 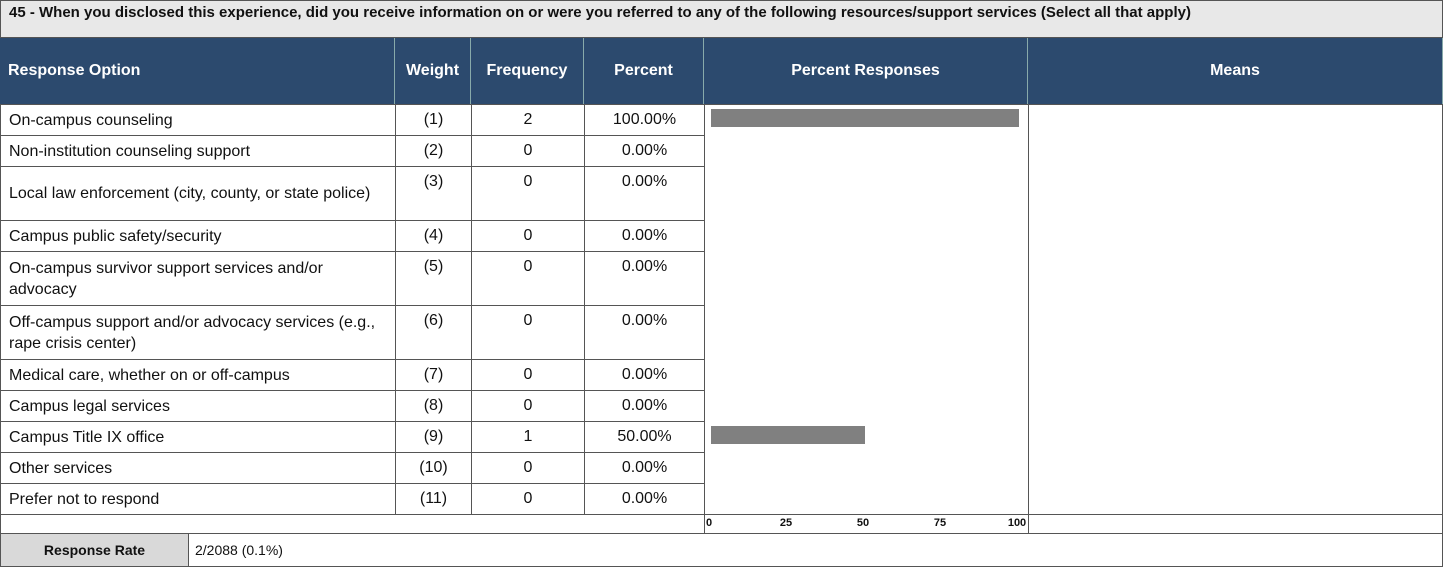 What do you see at coordinates (1017, 523) in the screenshot?
I see `x-tick-label: 100` at bounding box center [1017, 523].